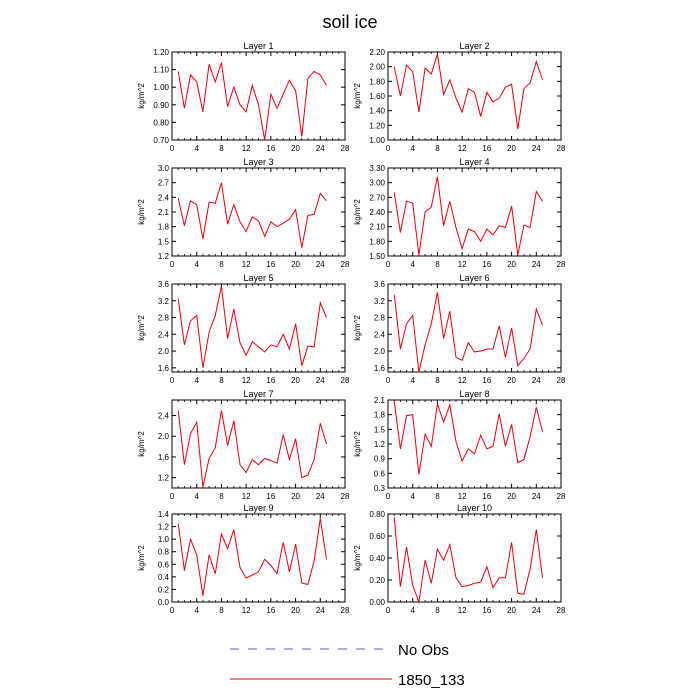 The image size is (700, 700). What do you see at coordinates (320, 264) in the screenshot?
I see `layer-3-xtick-label: 24` at bounding box center [320, 264].